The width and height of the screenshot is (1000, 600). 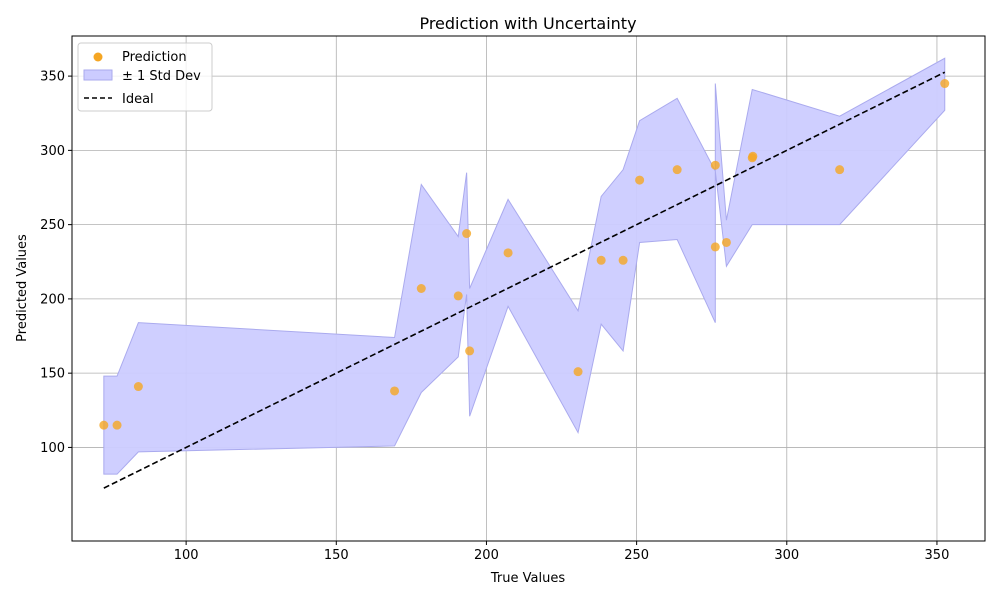 What do you see at coordinates (154, 57) in the screenshot?
I see `legend-prediction-label: Prediction` at bounding box center [154, 57].